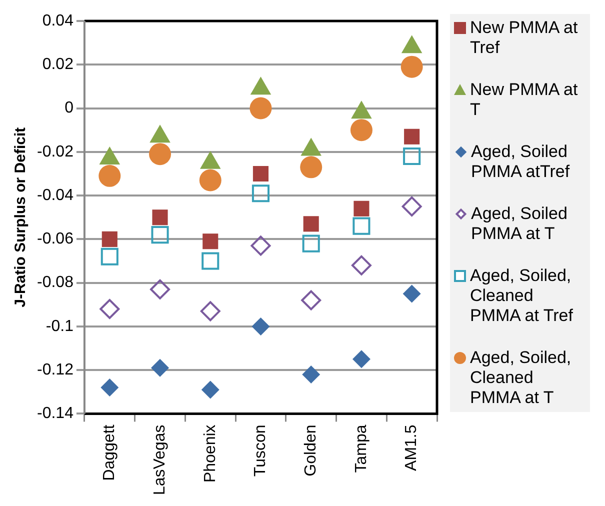  I want to click on x-tick-label: LasVegas, so click(159, 459).